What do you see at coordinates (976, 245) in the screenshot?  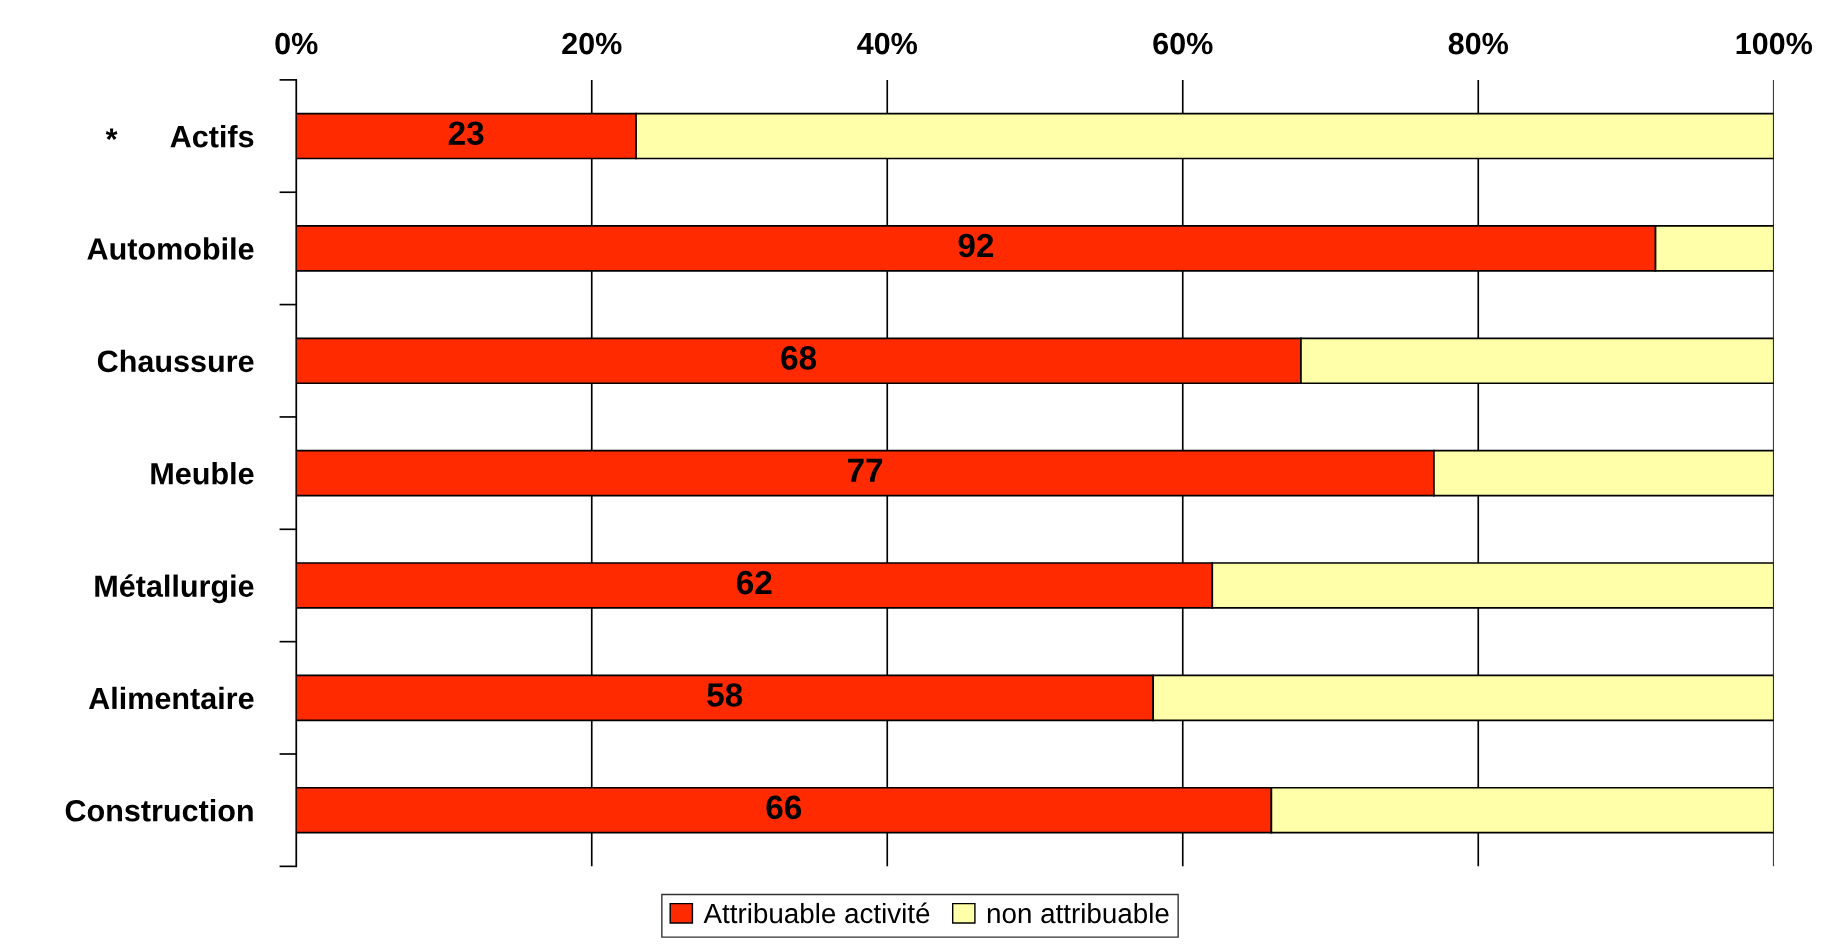 I see `data-label: 92` at bounding box center [976, 245].